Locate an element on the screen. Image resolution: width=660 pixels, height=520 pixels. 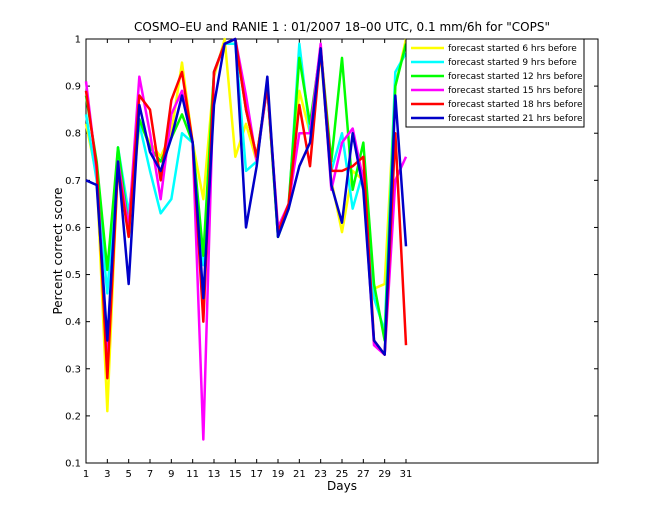
y-tick-label: 0.4 is located at coordinates (73, 322).